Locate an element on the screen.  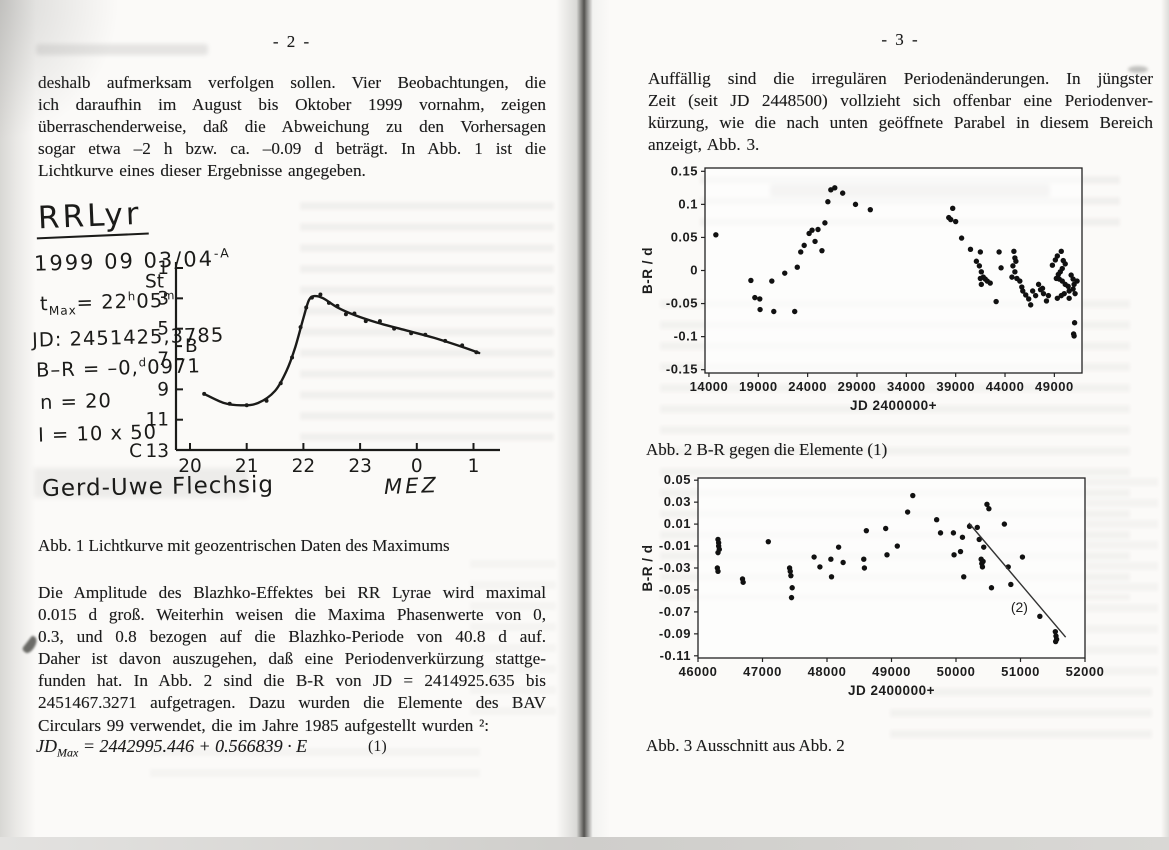
x-tick-label: 44000 is located at coordinates (1005, 386).